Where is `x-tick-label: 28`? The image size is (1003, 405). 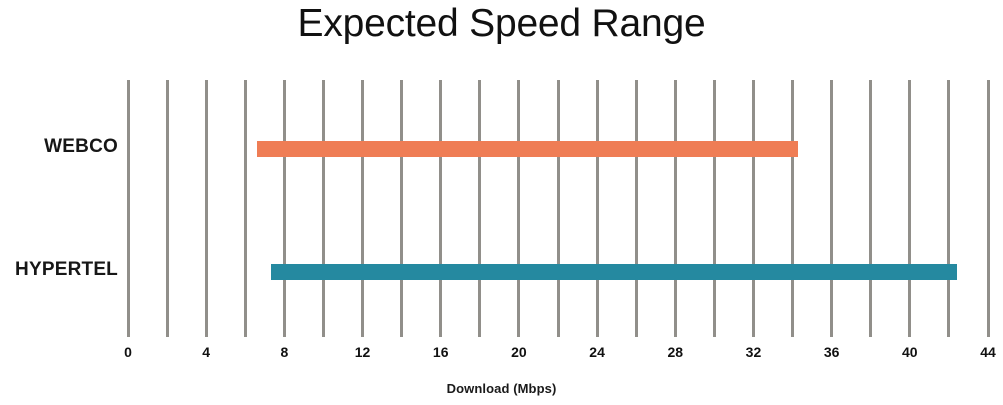 x-tick-label: 28 is located at coordinates (675, 352).